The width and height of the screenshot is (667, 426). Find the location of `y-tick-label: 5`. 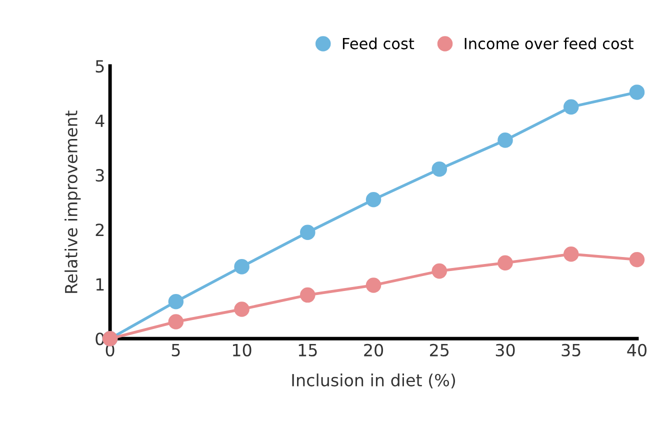

y-tick-label: 5 is located at coordinates (100, 66).